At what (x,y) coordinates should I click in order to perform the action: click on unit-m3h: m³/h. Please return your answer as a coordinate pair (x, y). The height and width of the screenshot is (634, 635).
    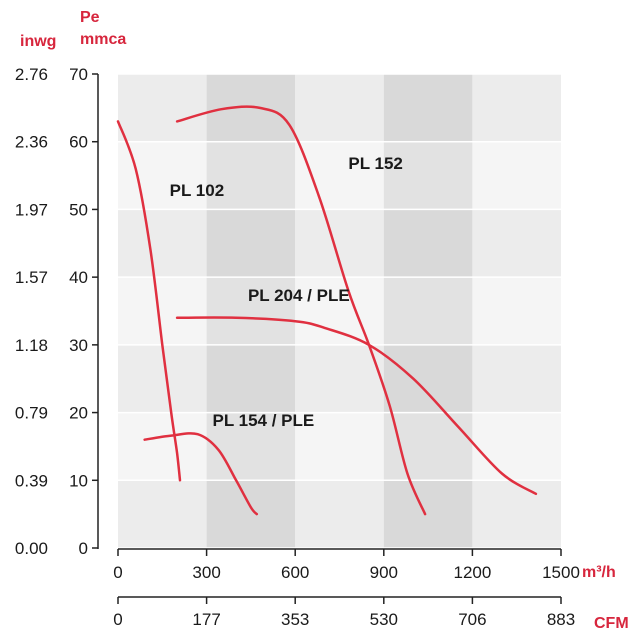
    Looking at the image, I should click on (599, 572).